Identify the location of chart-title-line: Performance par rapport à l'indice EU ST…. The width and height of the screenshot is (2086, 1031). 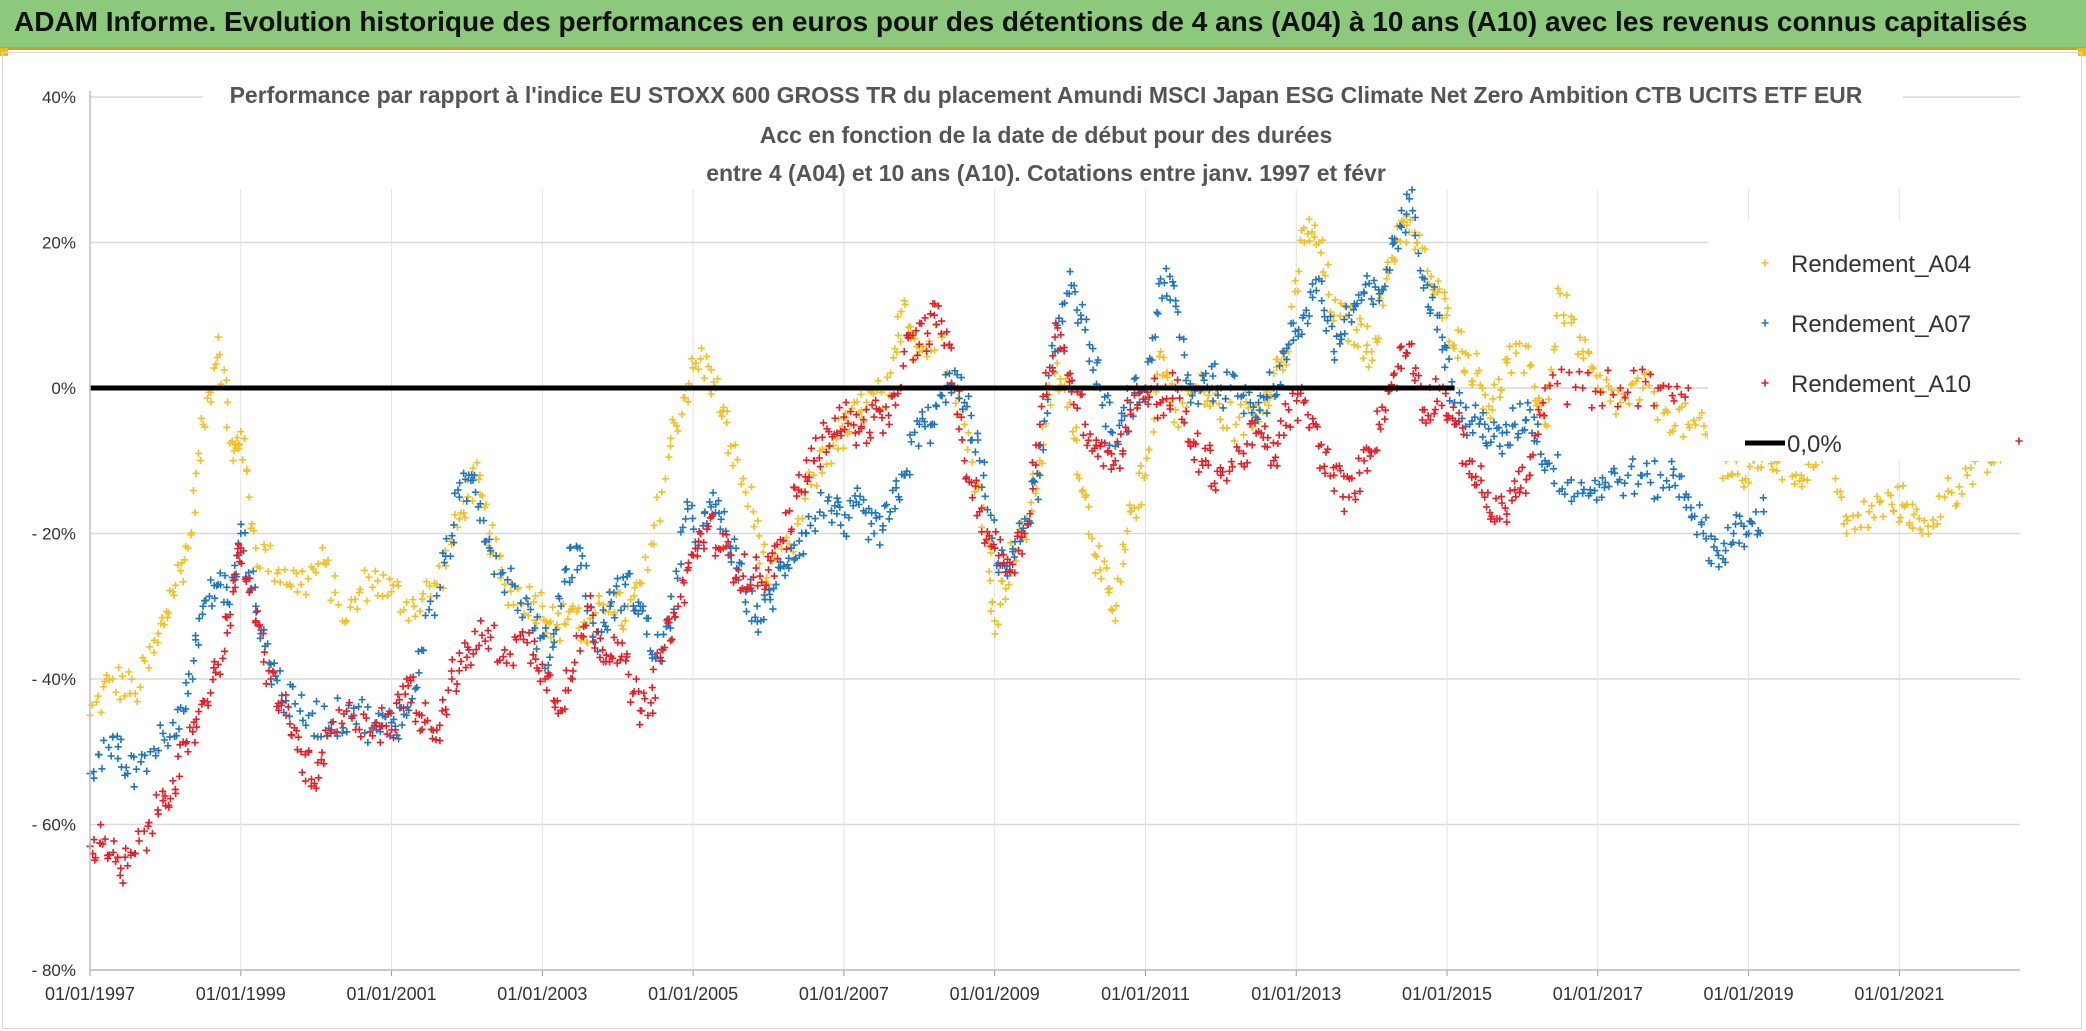
(1046, 95).